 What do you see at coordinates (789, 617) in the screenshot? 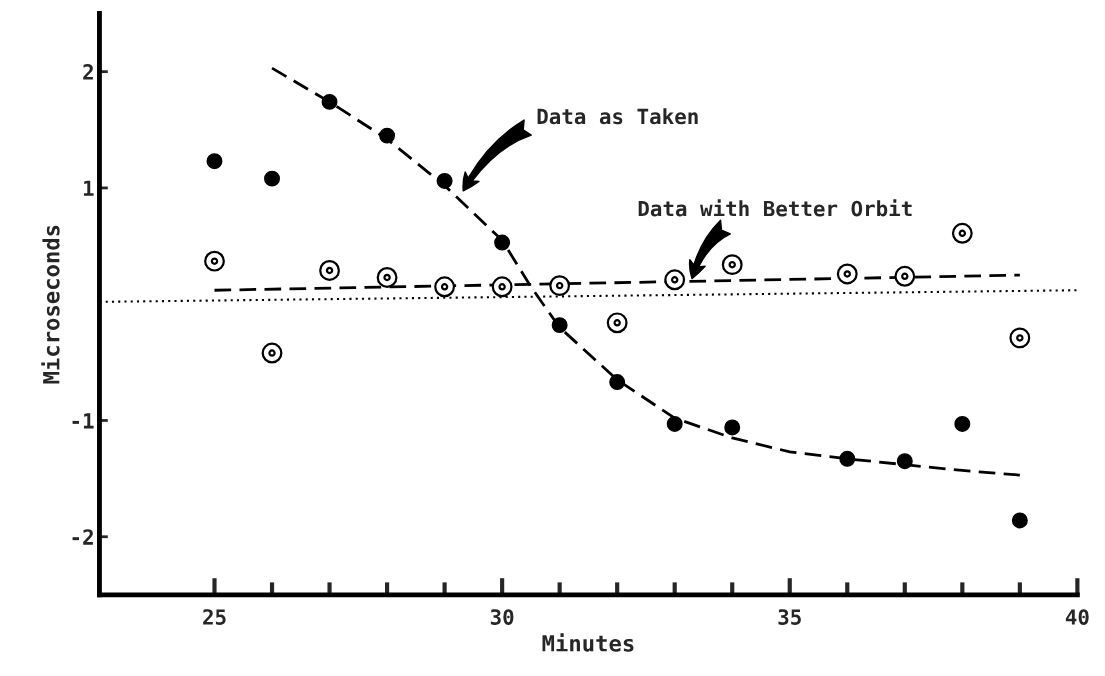
I see `x-tick-label: 35` at bounding box center [789, 617].